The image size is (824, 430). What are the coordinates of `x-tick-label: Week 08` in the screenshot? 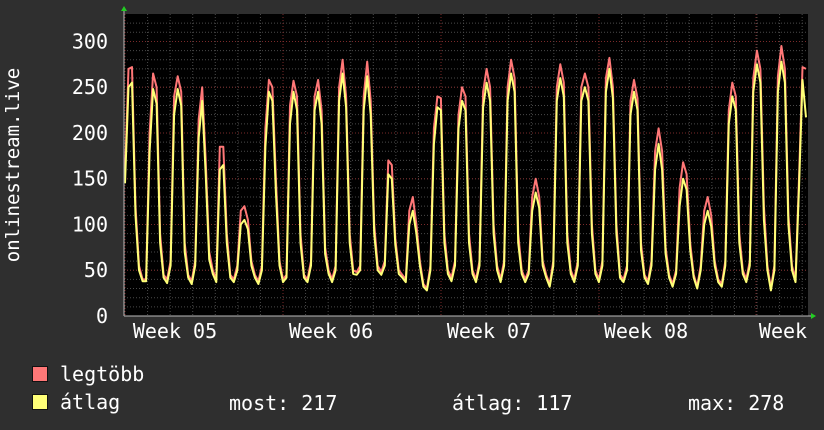 It's located at (646, 331).